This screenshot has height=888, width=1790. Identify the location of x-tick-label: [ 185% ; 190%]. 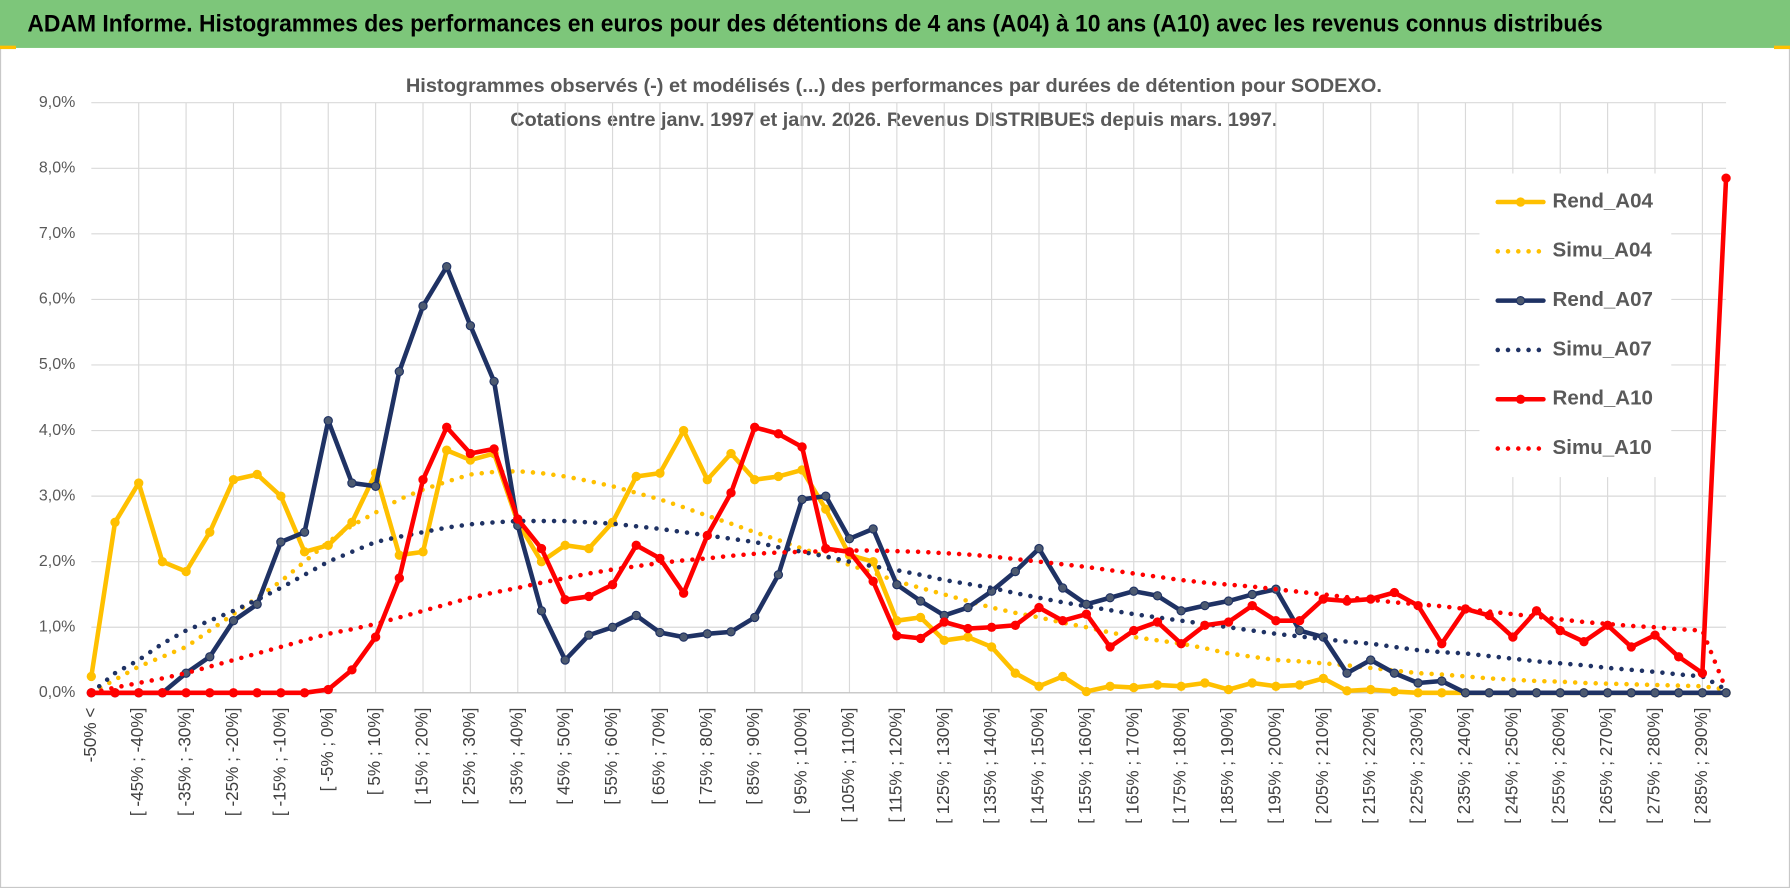
(1227, 766).